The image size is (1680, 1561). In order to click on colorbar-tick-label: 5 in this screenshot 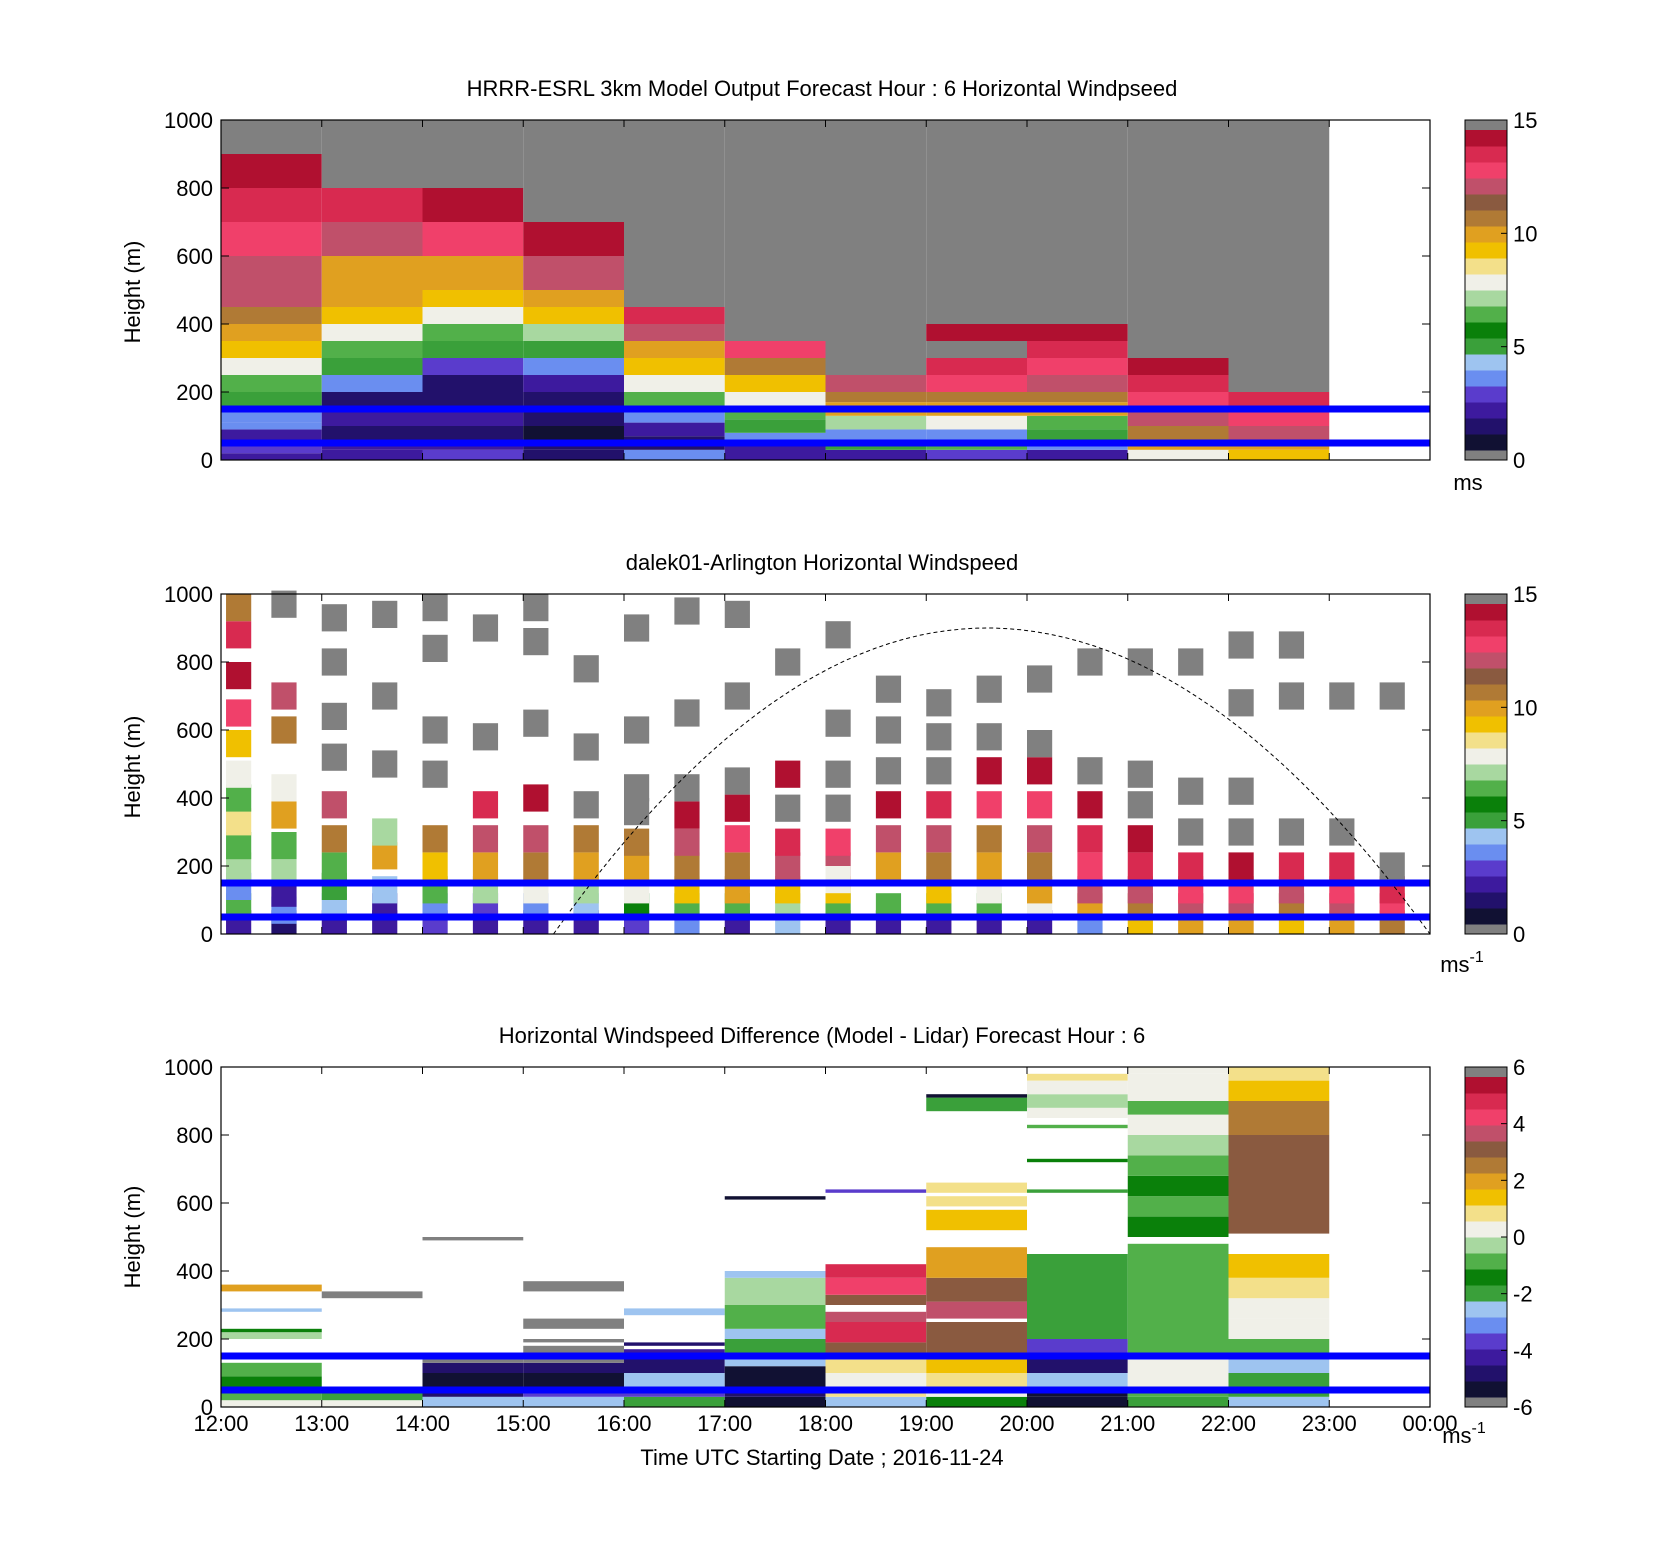, I will do `click(1519, 821)`.